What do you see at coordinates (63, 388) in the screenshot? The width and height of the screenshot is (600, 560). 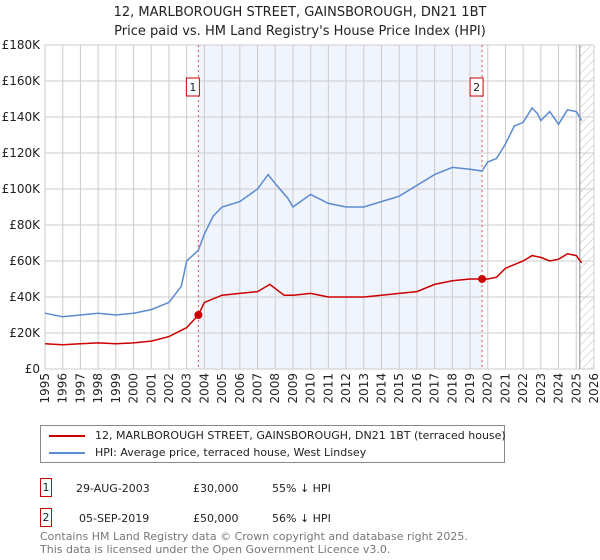 I see `x-tick-label: 1996` at bounding box center [63, 388].